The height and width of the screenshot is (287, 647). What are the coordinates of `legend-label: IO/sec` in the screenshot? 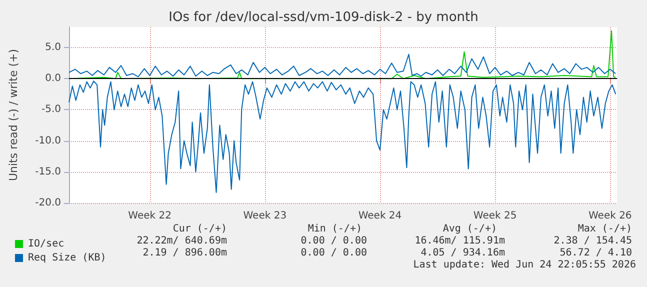 It's located at (46, 244).